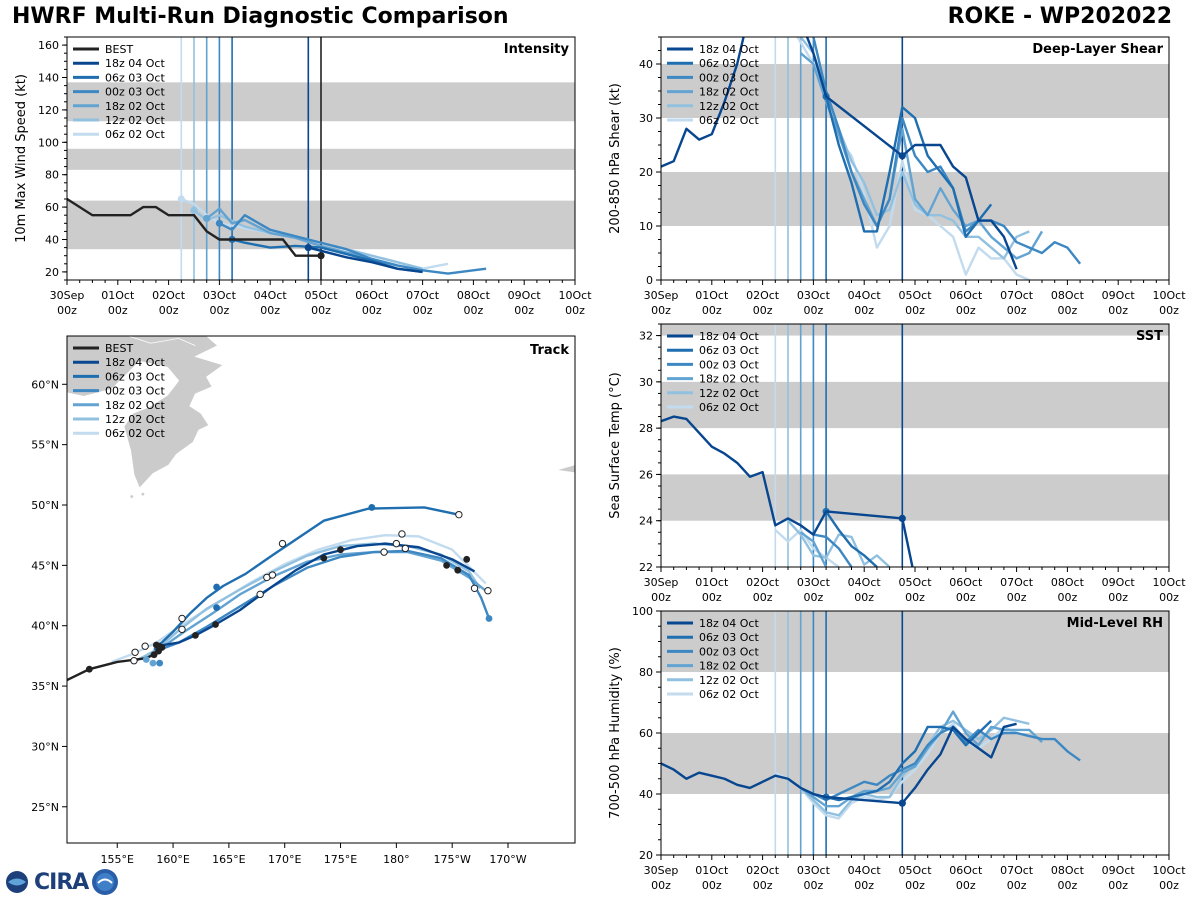 Image resolution: width=1200 pixels, height=900 pixels. I want to click on x-tick-label: 30Sep, so click(661, 295).